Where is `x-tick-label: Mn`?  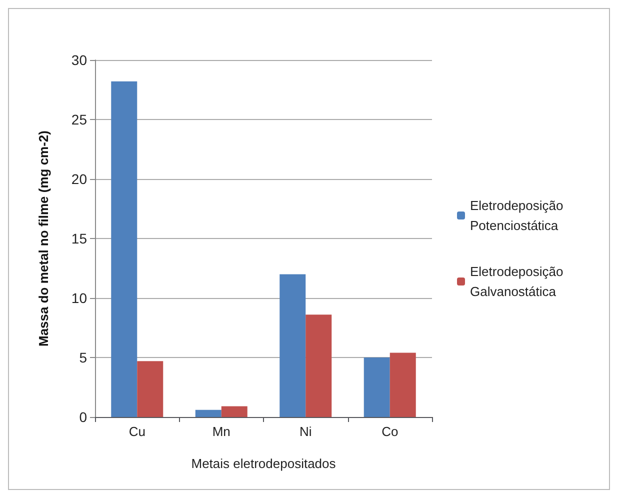 x-tick-label: Mn is located at coordinates (221, 431).